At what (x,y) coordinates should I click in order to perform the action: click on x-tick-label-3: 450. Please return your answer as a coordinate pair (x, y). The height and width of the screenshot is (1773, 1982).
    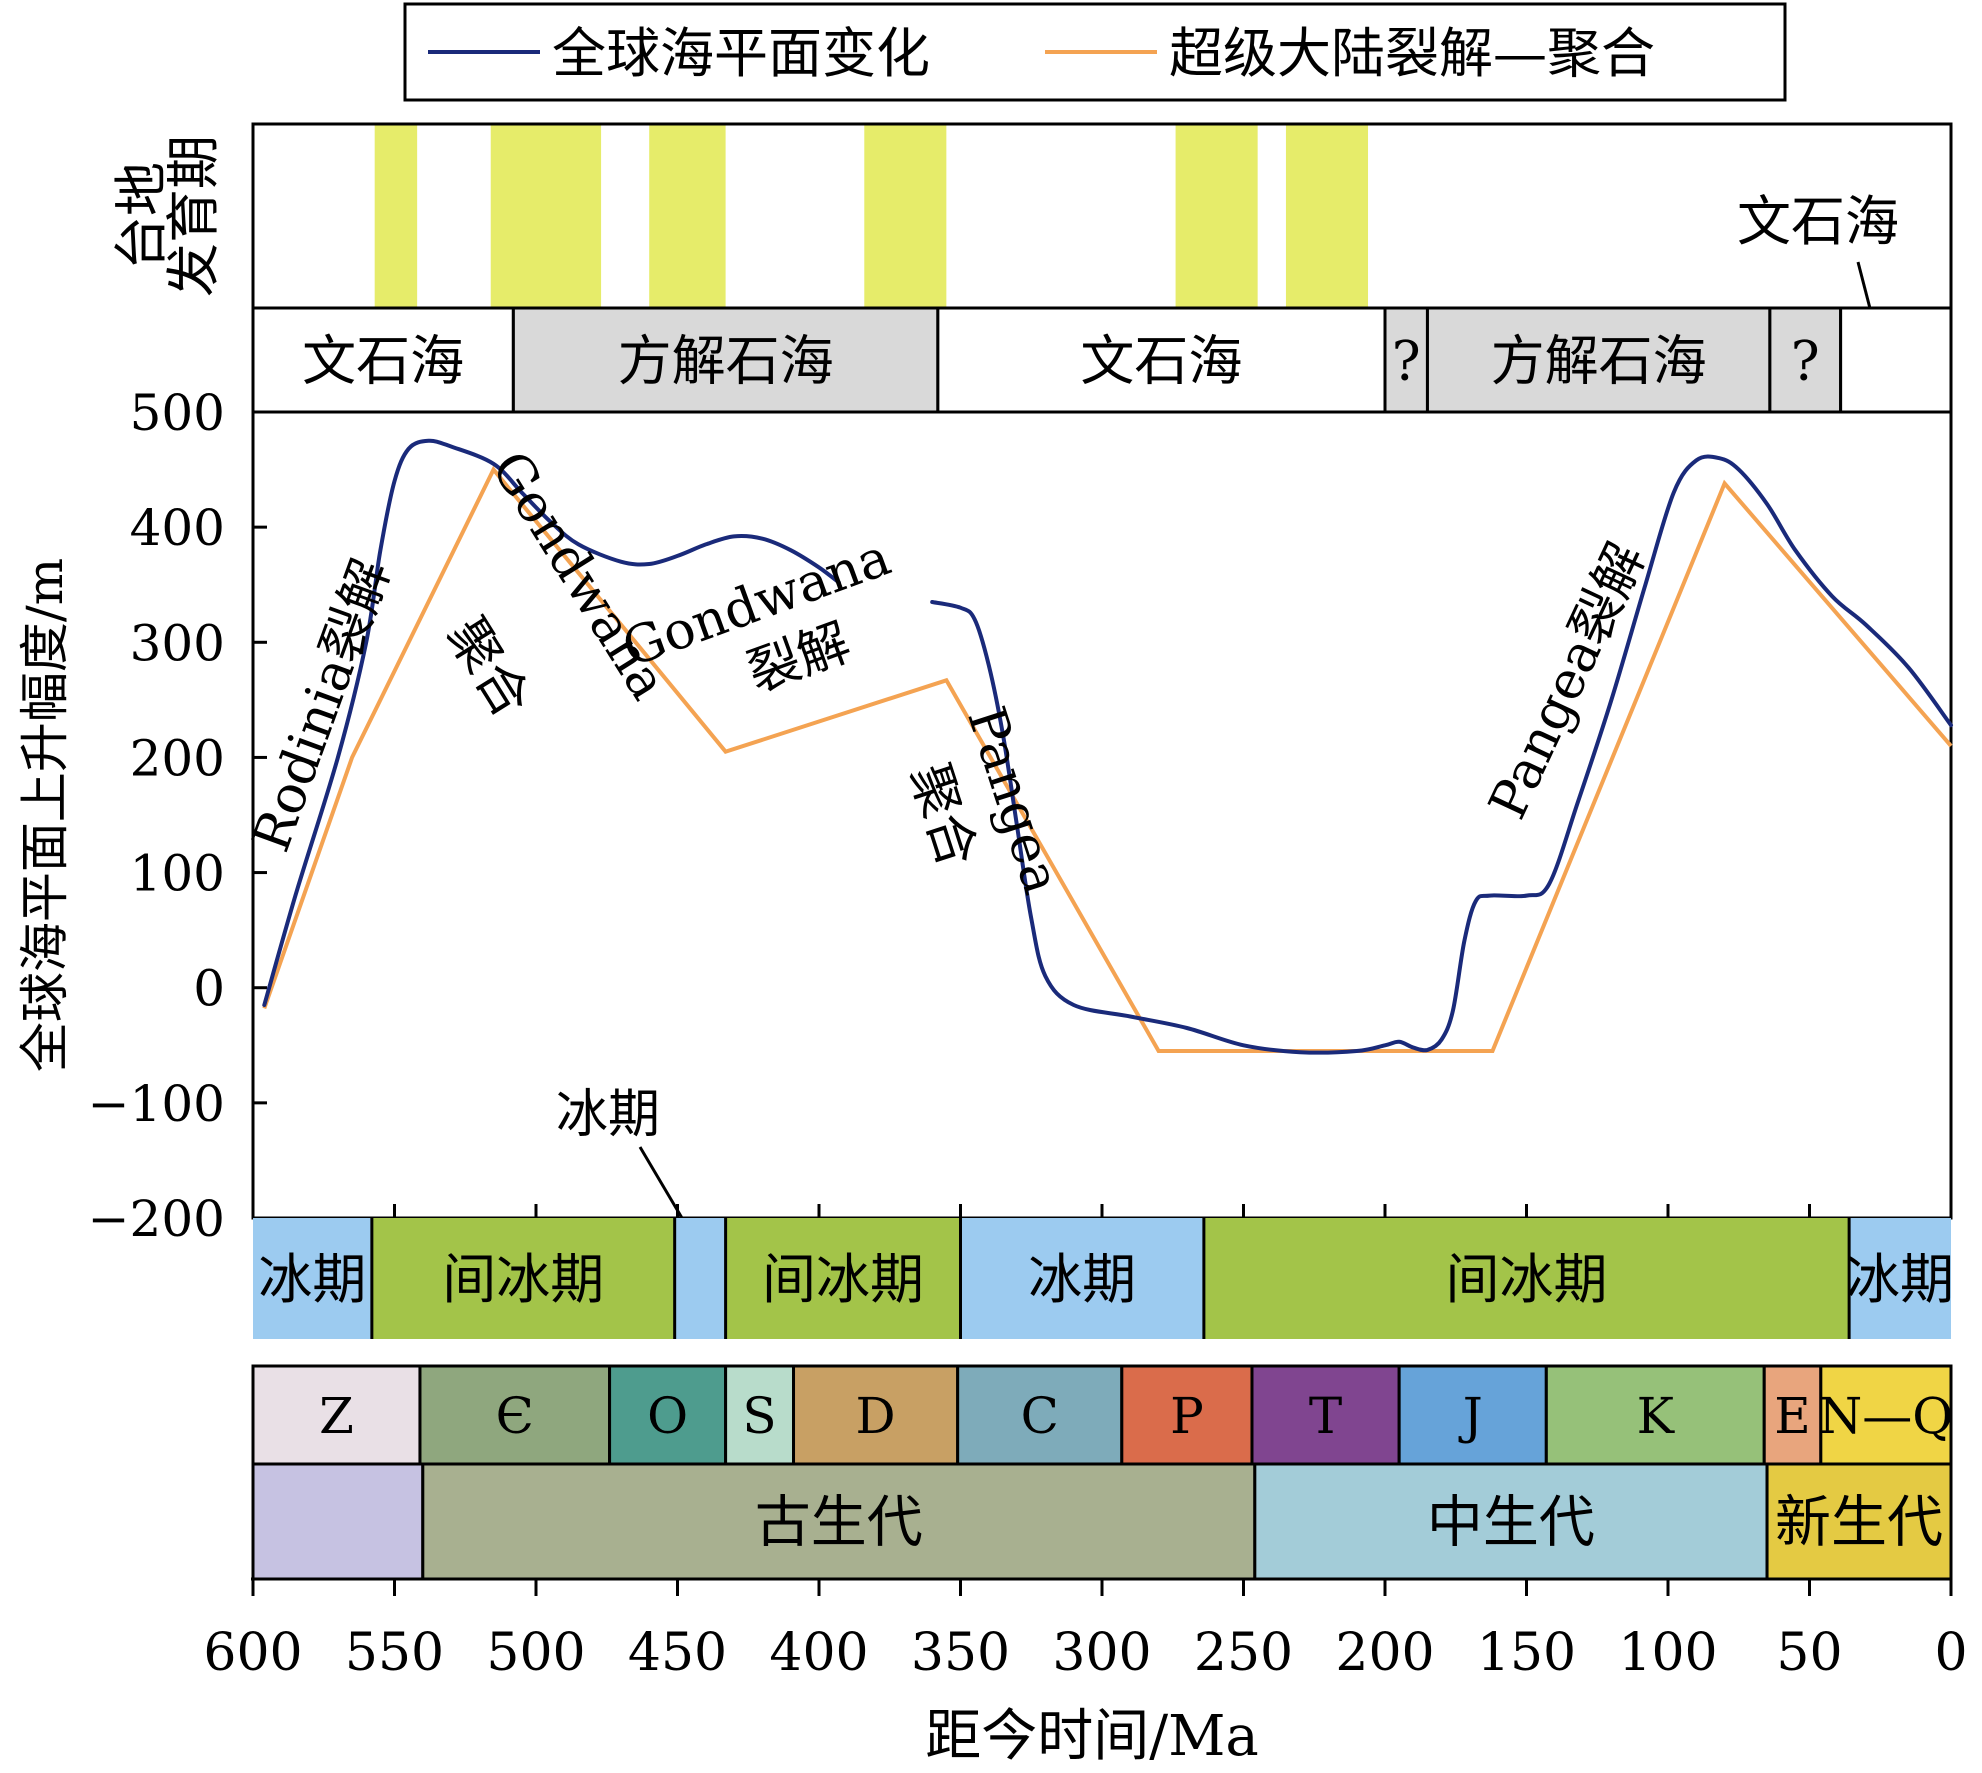
    Looking at the image, I should click on (677, 1653).